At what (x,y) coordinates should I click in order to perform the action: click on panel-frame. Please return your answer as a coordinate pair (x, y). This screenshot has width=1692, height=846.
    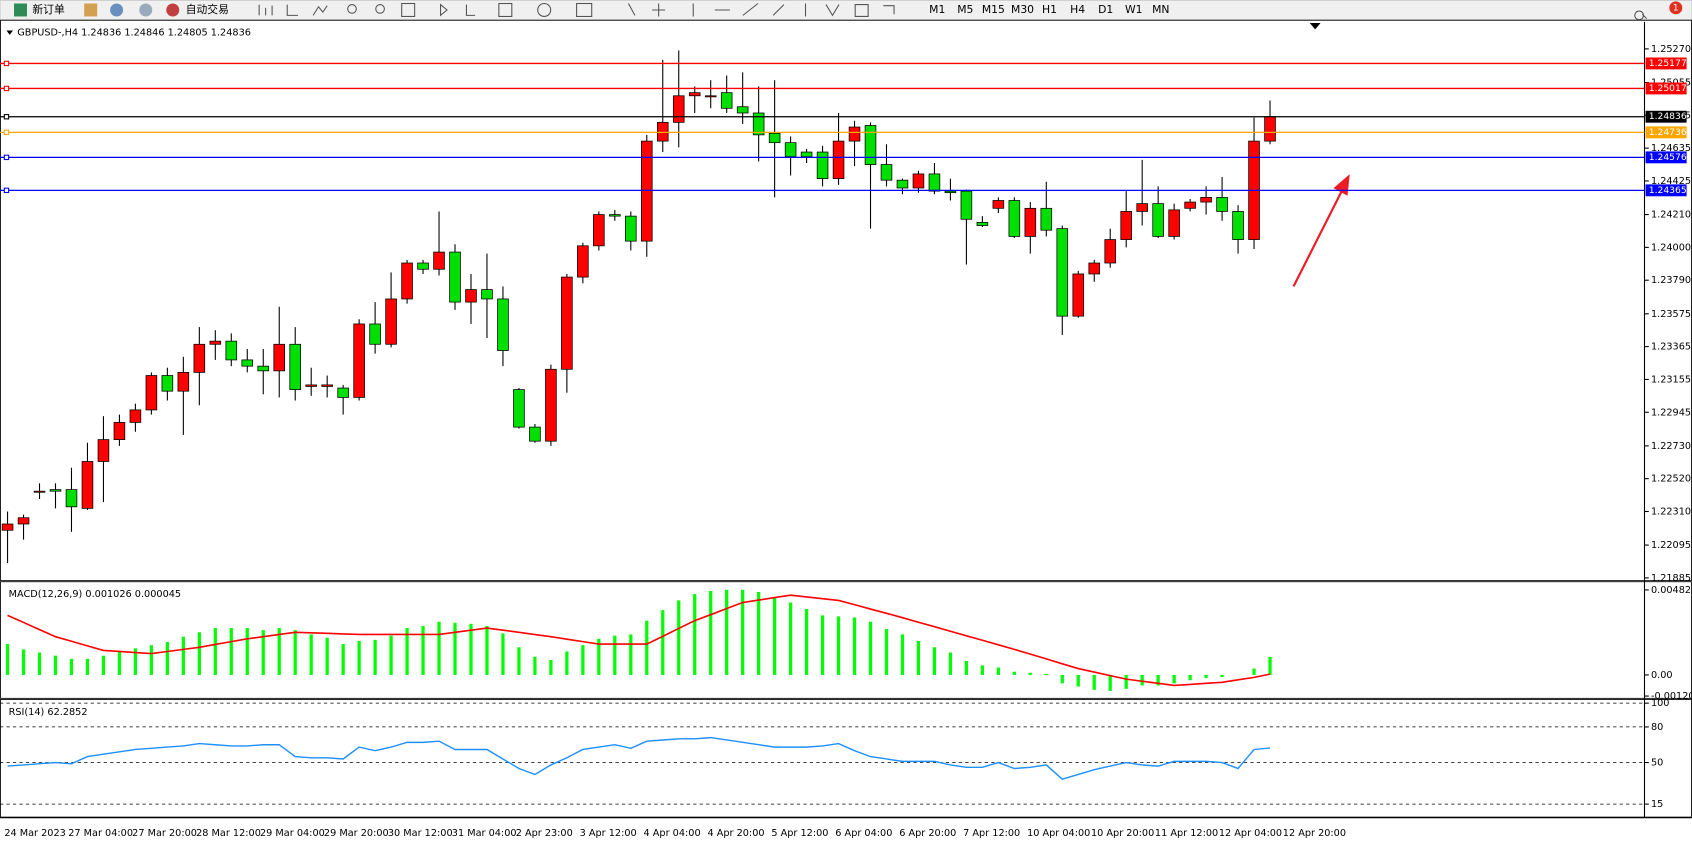
    Looking at the image, I should click on (846, 758).